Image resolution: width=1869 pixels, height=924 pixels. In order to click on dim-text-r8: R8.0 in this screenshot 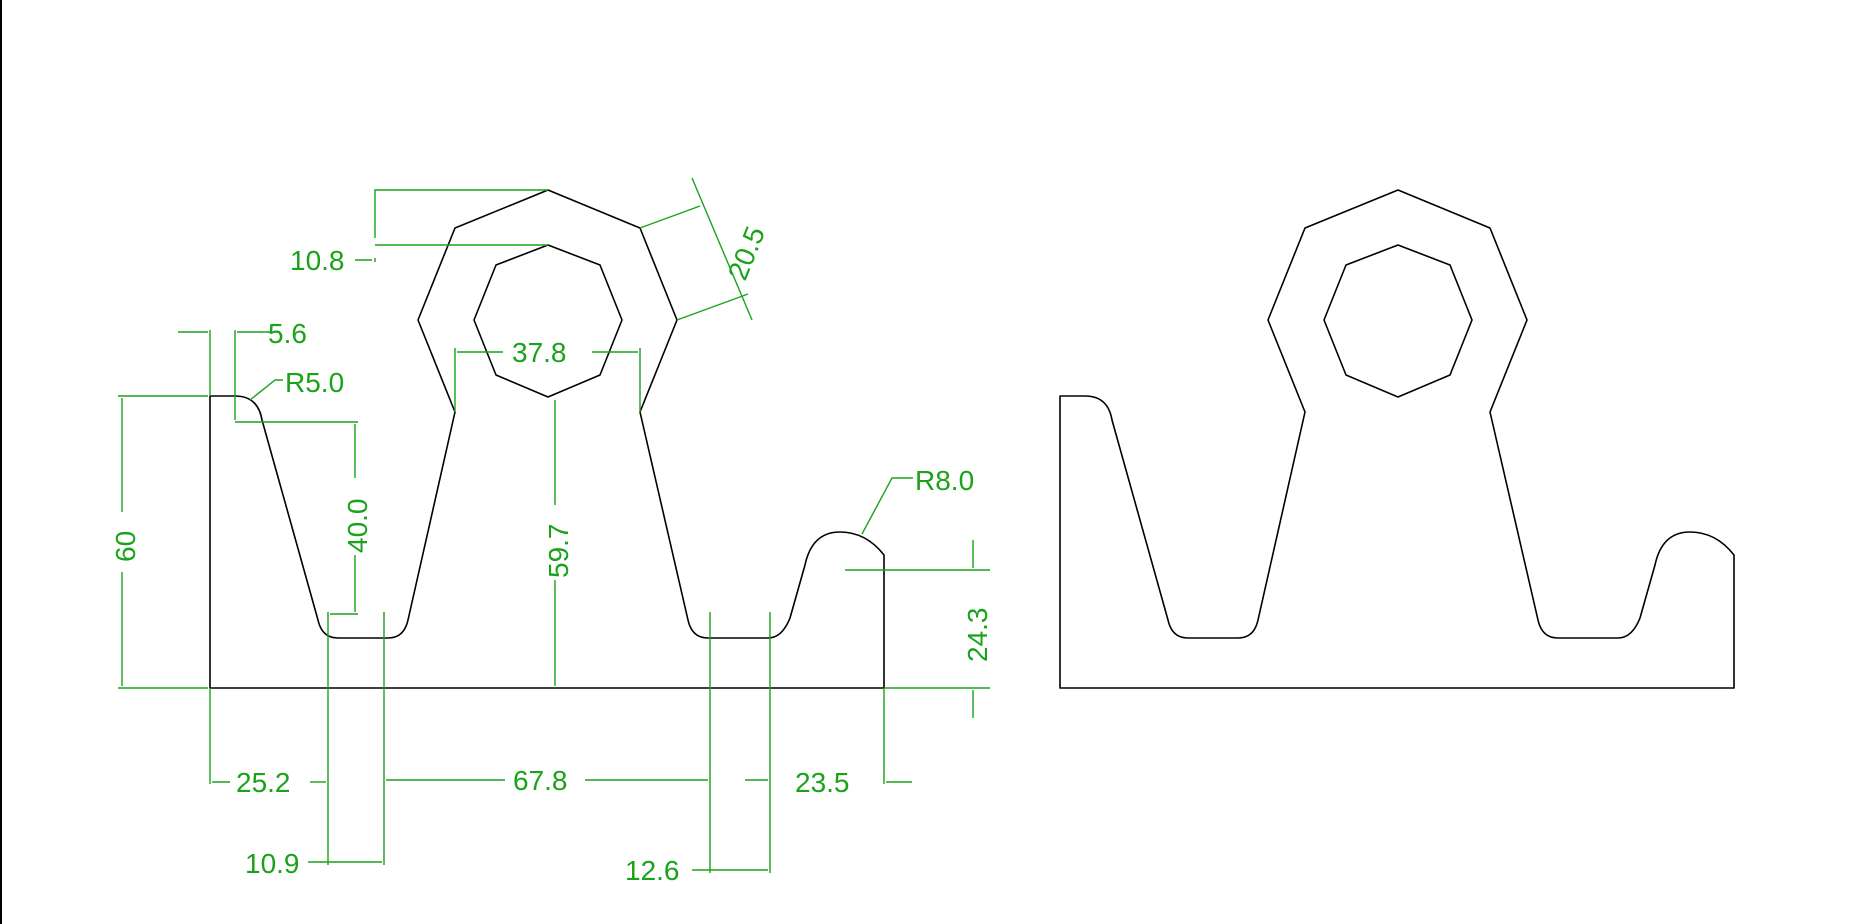, I will do `click(944, 480)`.